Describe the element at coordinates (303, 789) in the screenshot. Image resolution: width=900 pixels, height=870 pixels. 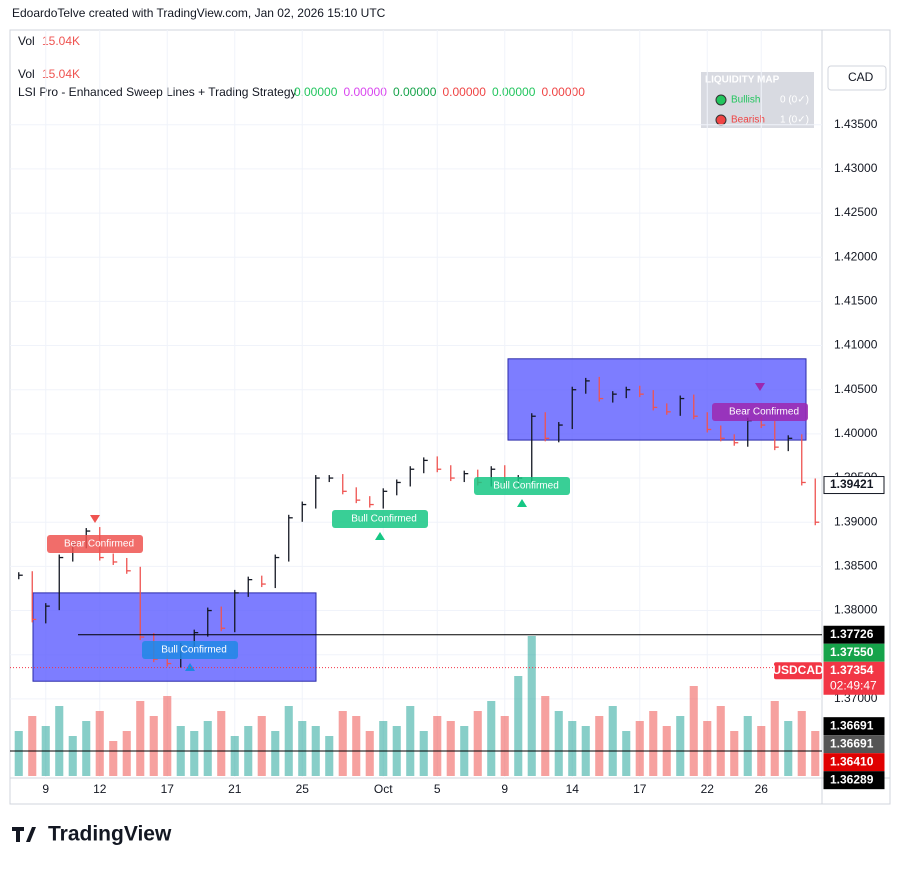
I see `x-tick-label: 25` at that location.